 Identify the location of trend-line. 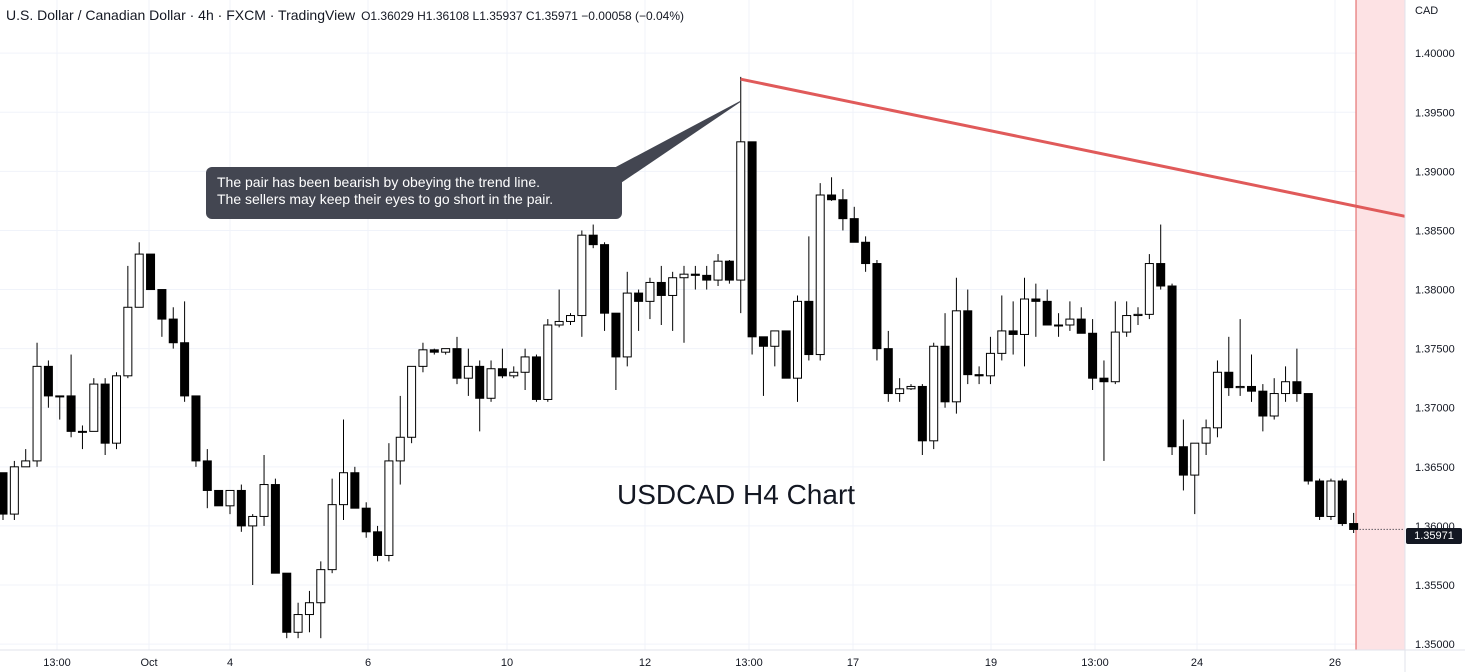
(1073, 147).